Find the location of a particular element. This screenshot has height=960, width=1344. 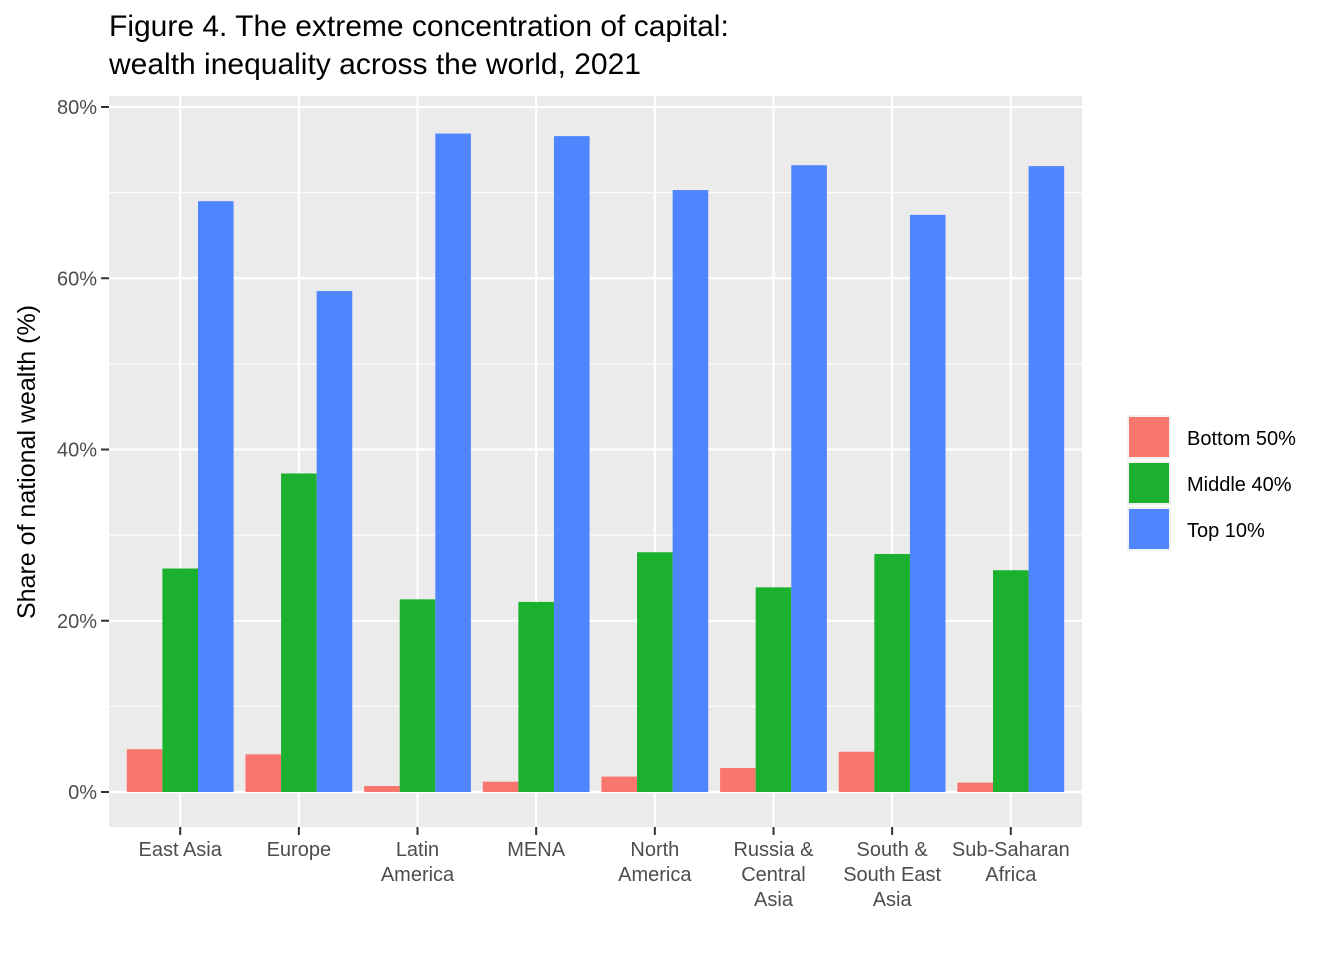

legend: Bottom 50% Middle 40% Top 10% is located at coordinates (1211, 483).